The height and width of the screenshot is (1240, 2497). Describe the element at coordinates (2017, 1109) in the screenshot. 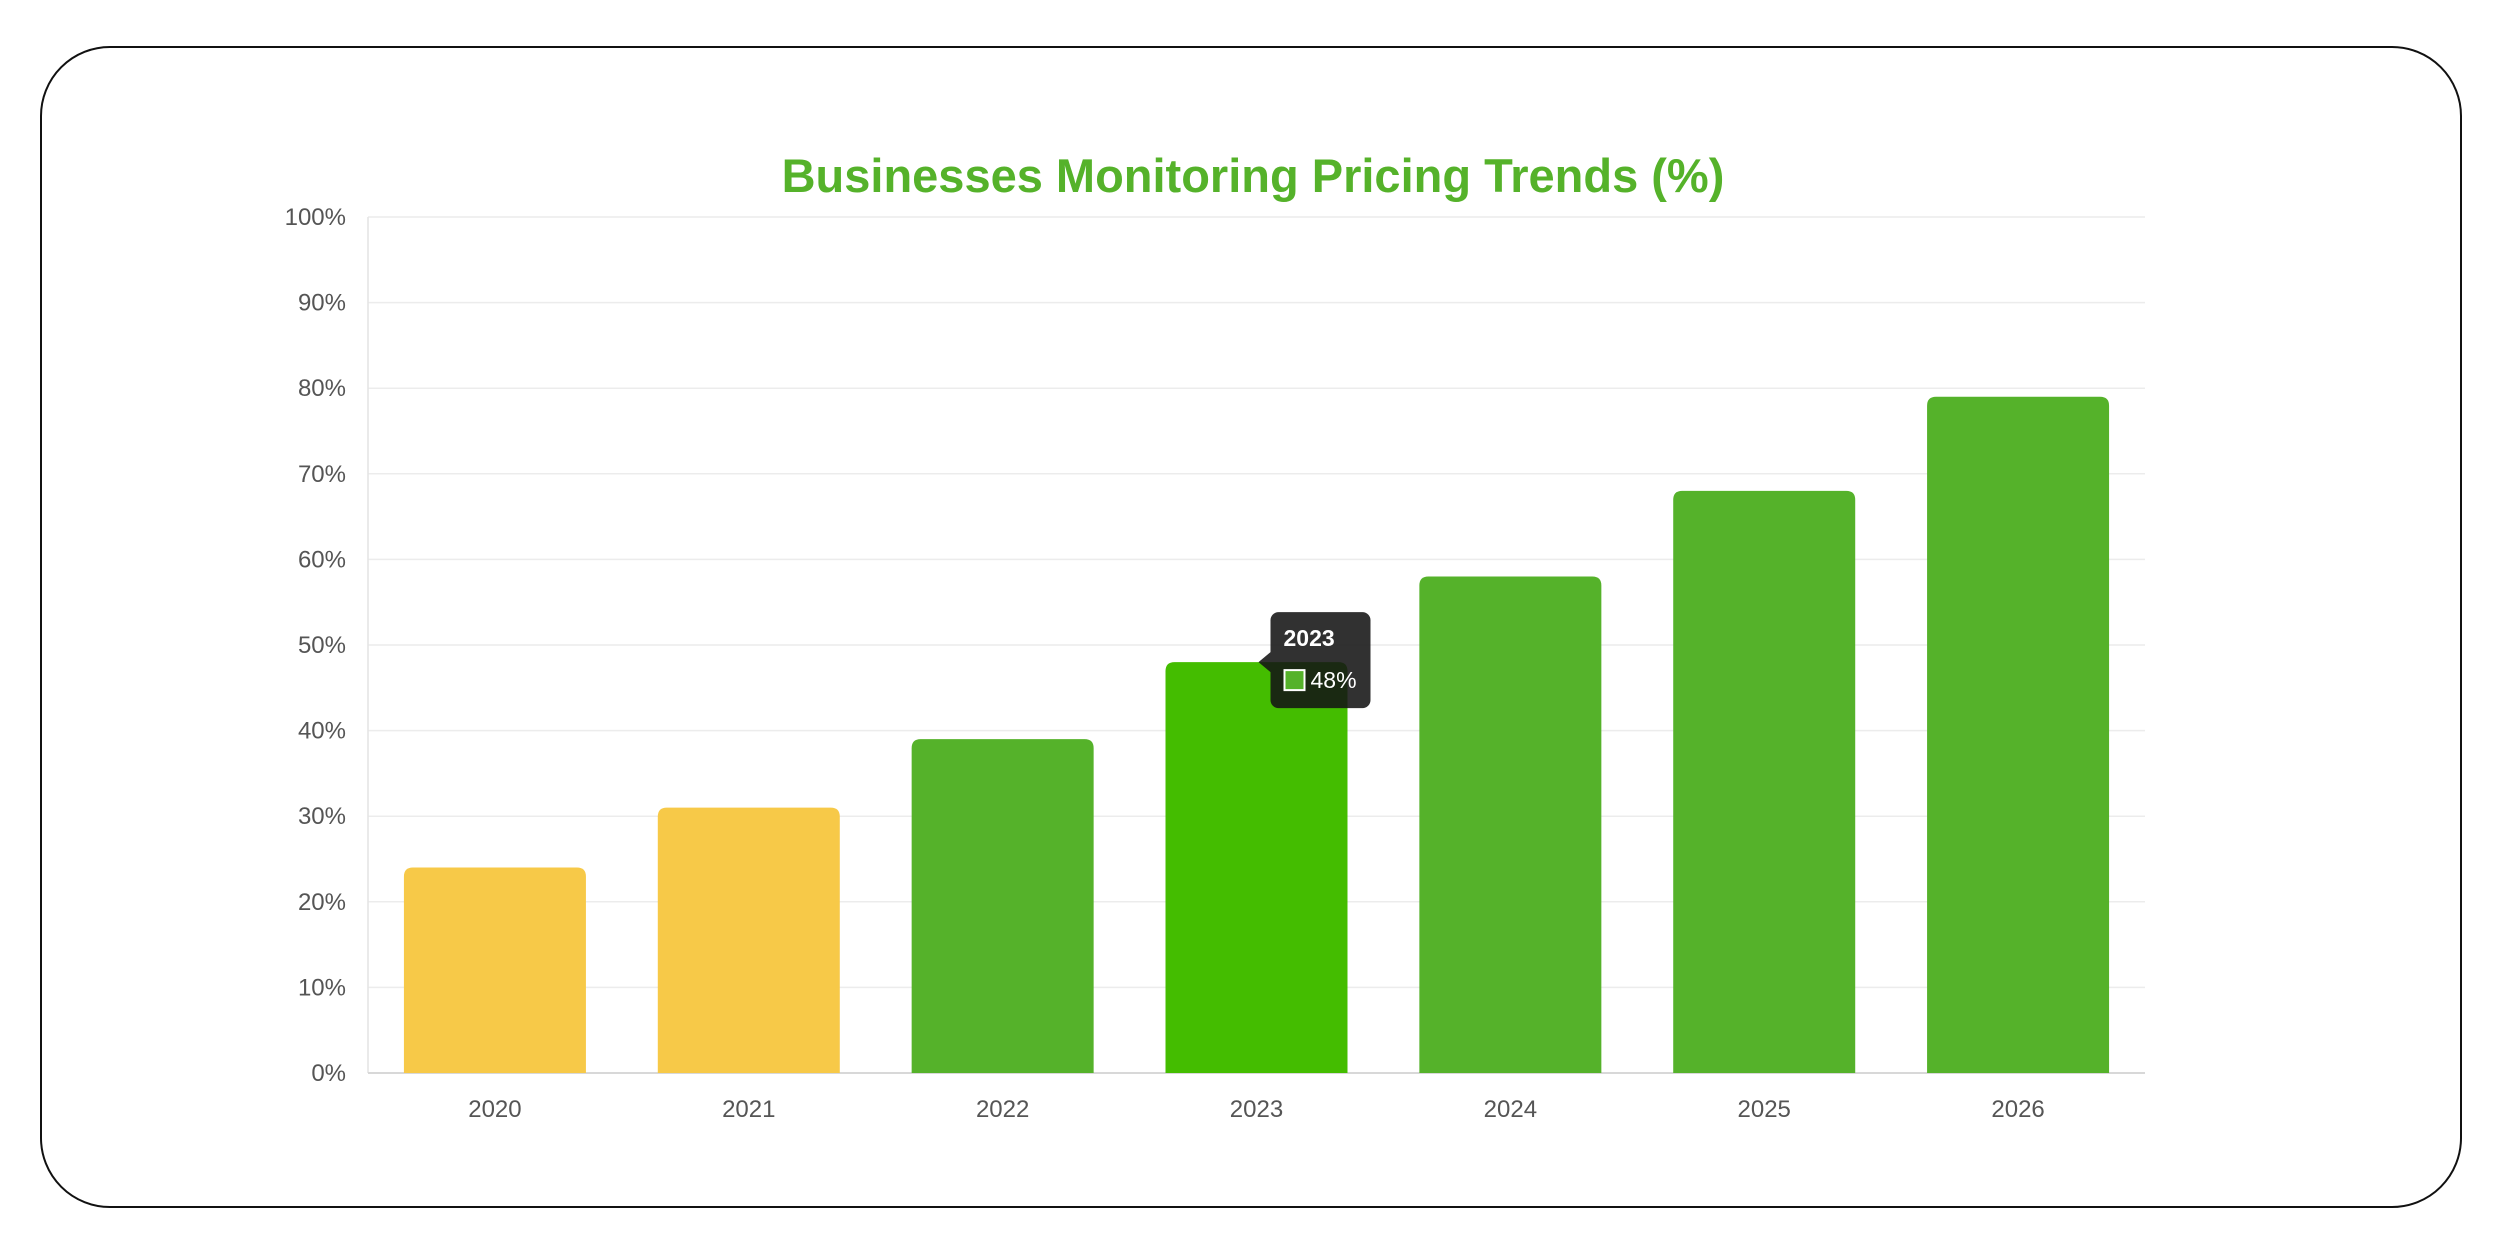

I see `x-tick-label: 2026` at that location.